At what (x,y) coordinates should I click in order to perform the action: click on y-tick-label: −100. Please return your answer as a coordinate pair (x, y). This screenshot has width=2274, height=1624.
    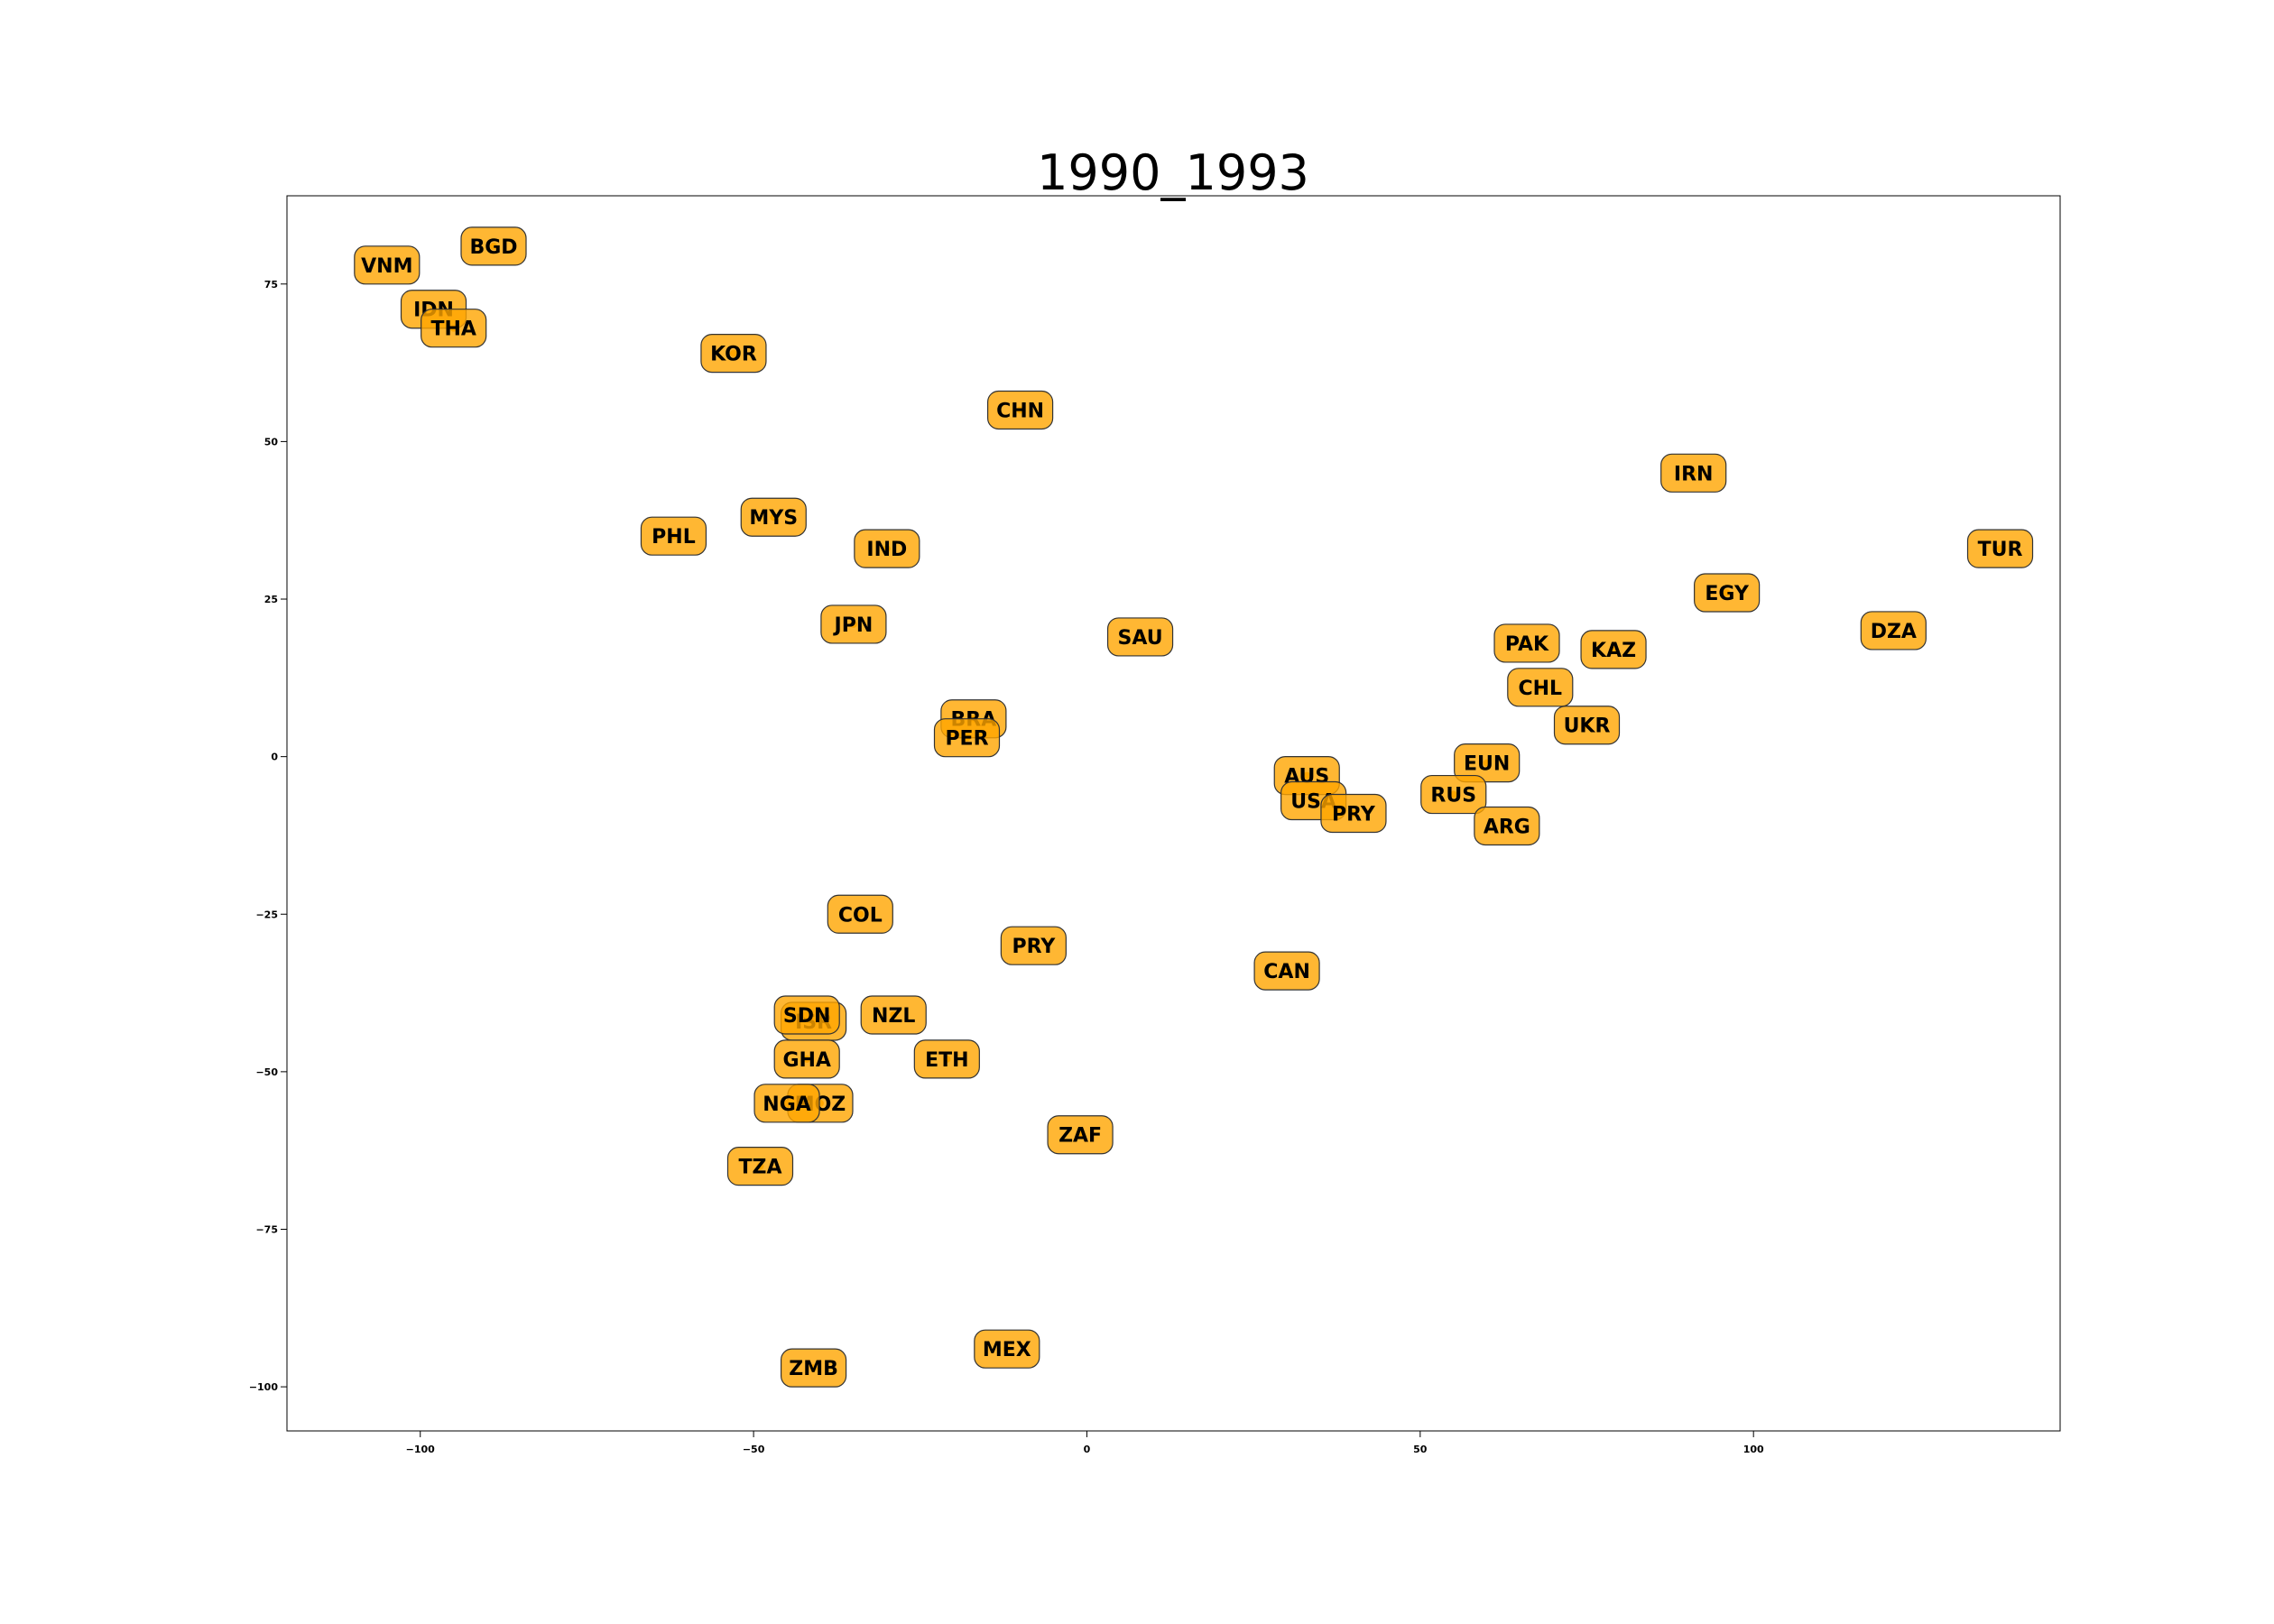
    Looking at the image, I should click on (264, 1387).